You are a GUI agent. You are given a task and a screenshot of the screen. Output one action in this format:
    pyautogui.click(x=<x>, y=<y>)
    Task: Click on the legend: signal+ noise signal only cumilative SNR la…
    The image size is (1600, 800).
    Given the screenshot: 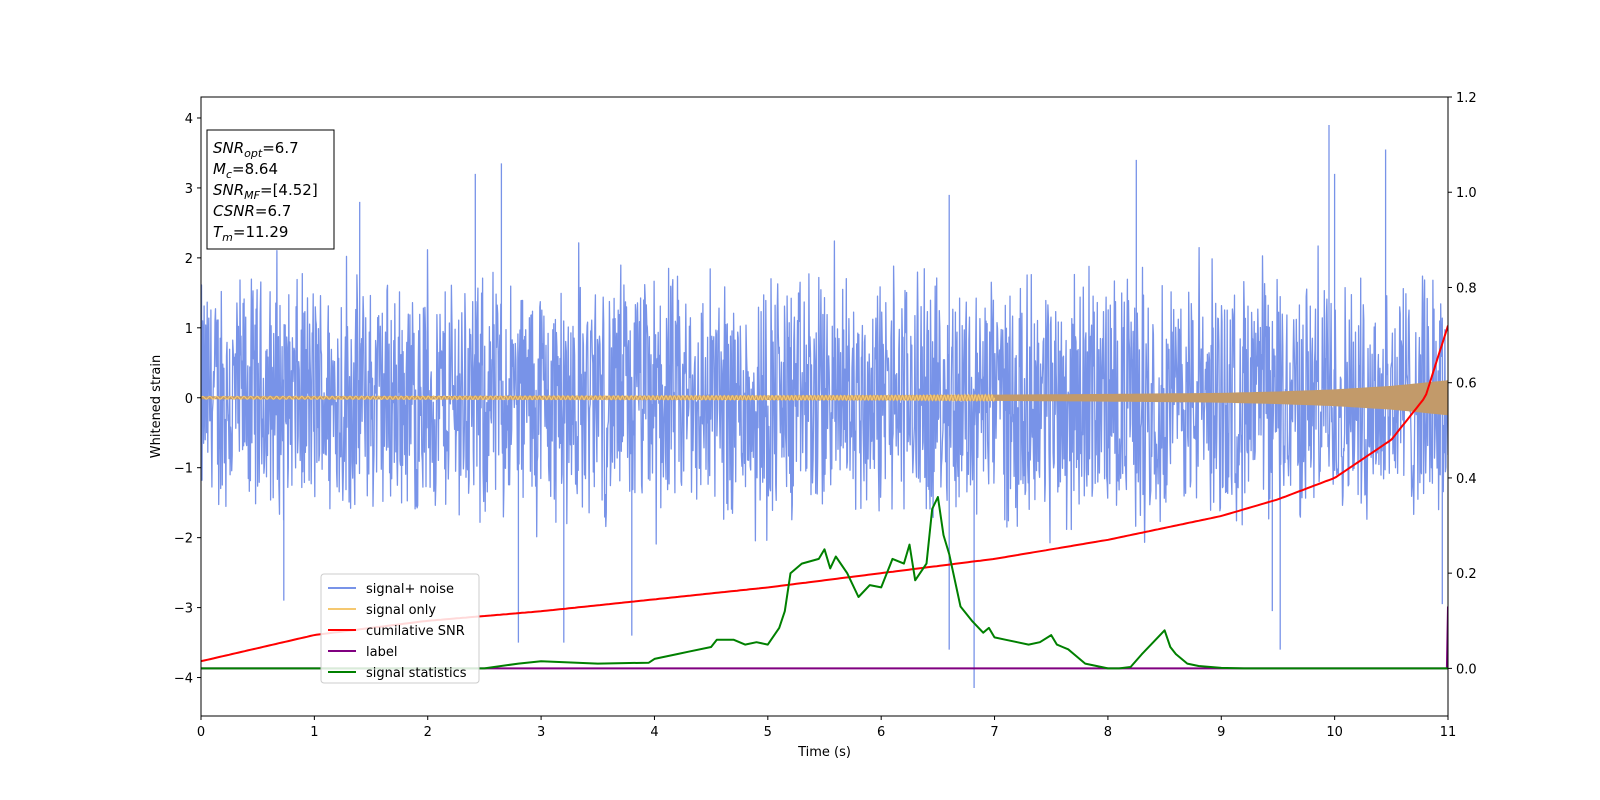 What is the action you would take?
    pyautogui.click(x=400, y=628)
    